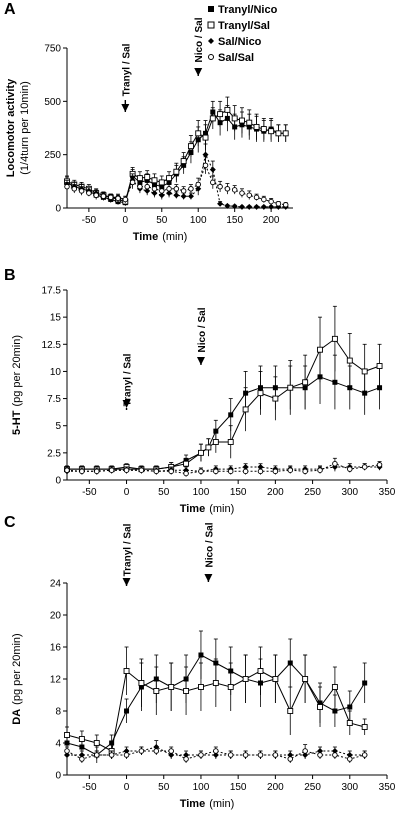  I want to click on x-tick-label: 200, so click(271, 220).